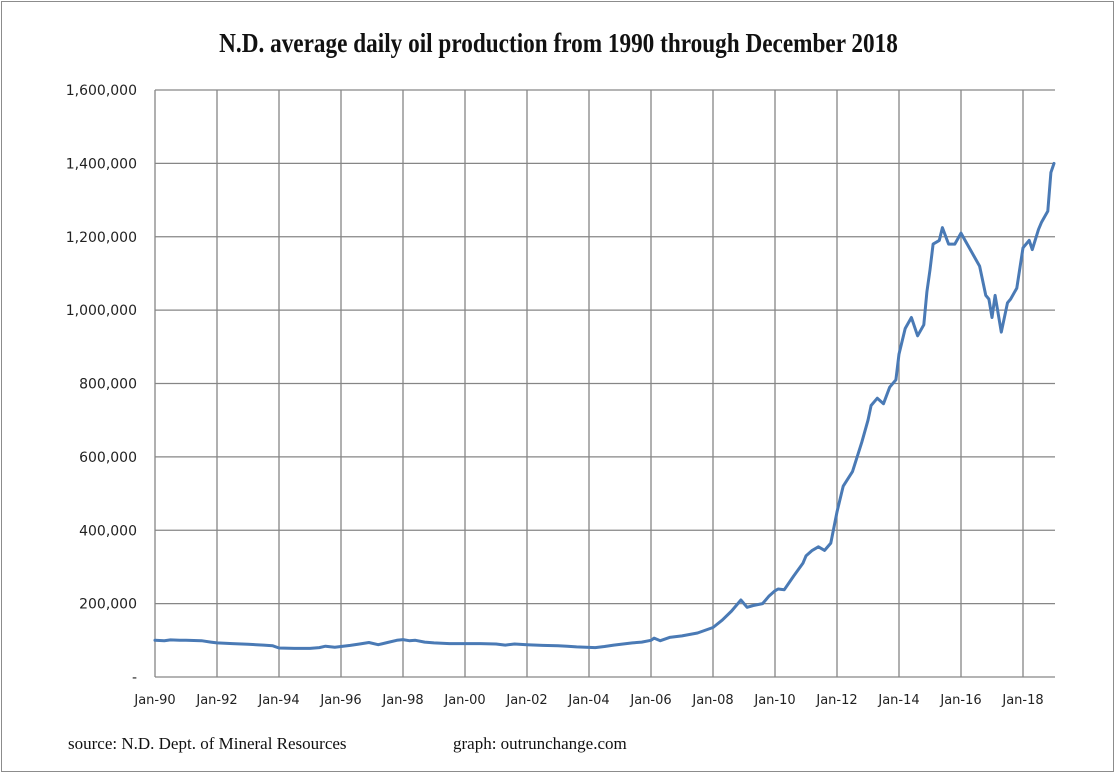 Image resolution: width=1117 pixels, height=775 pixels. Describe the element at coordinates (154, 700) in the screenshot. I see `x-tick-label: Jan-90` at that location.